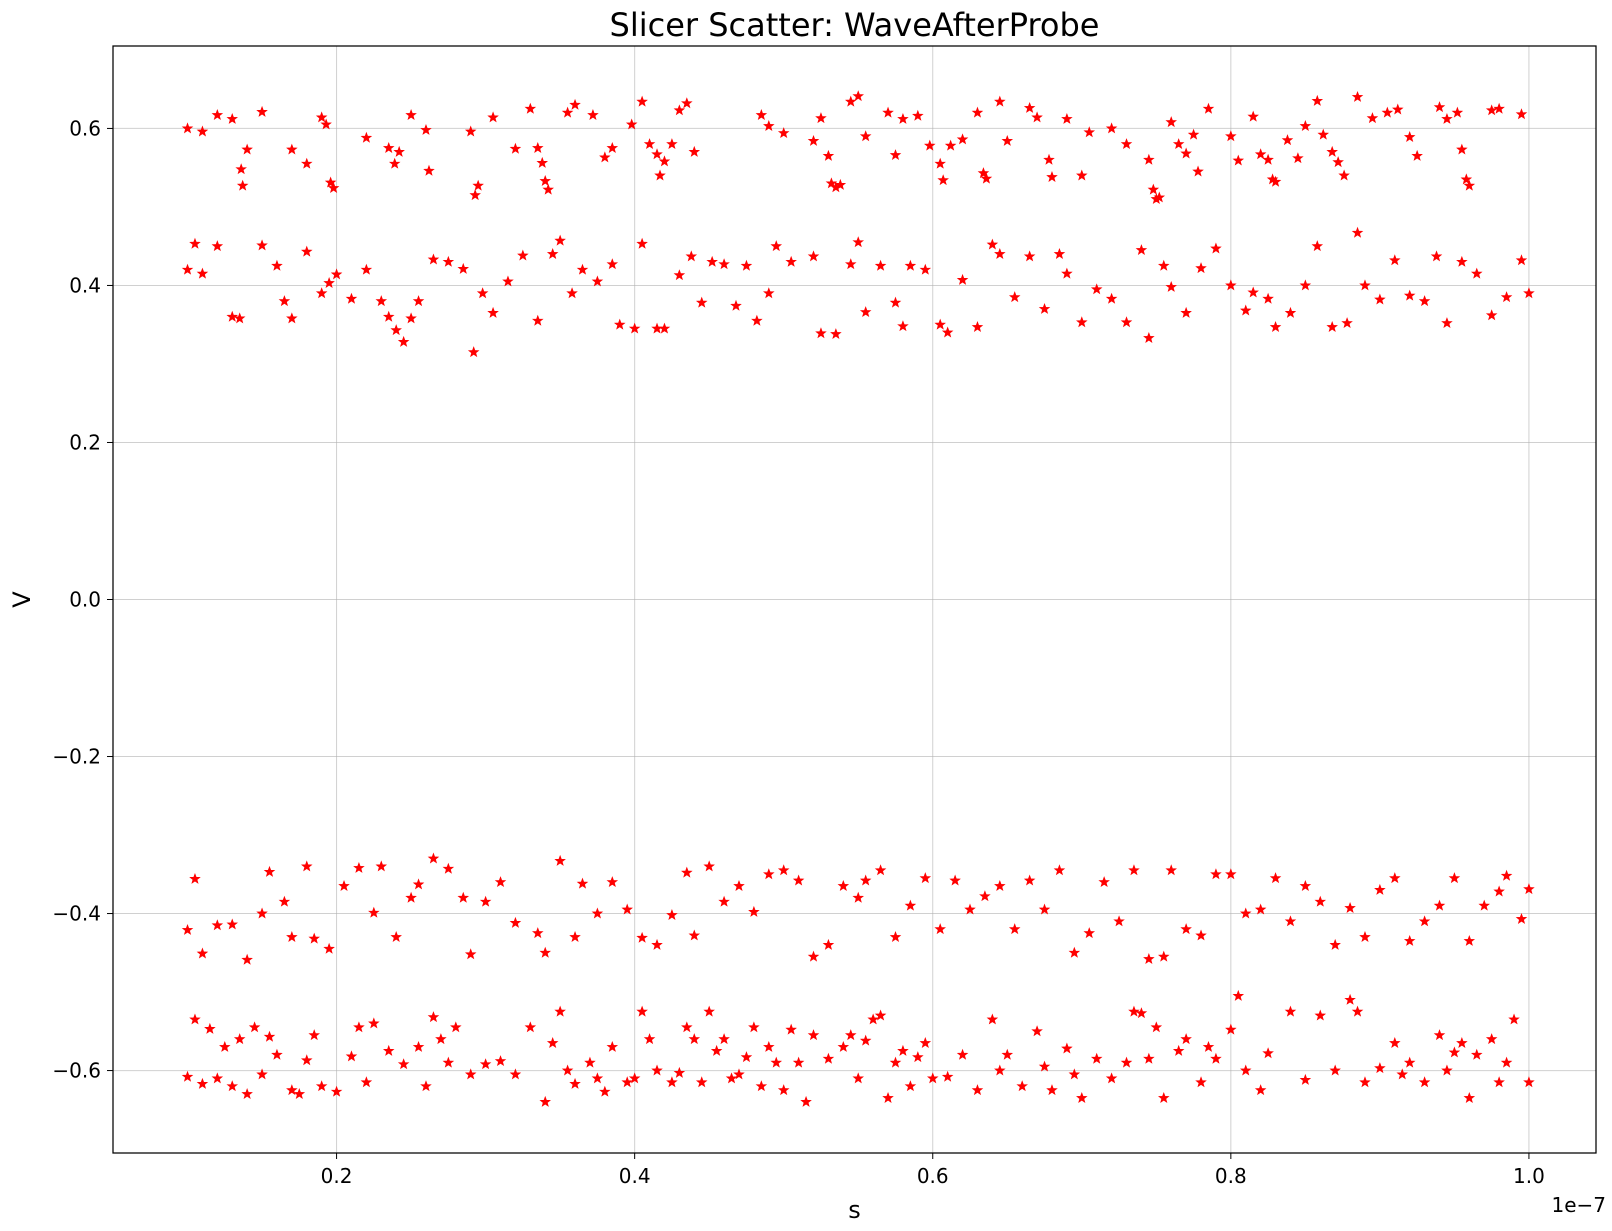 This screenshot has width=1612, height=1231. I want to click on x-tick-label: 1.0, so click(1529, 1176).